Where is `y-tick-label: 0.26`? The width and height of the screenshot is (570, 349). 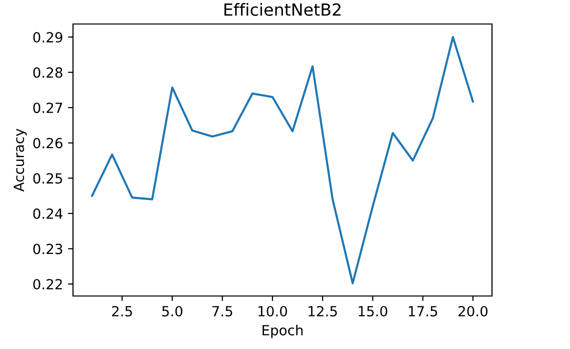
y-tick-label: 0.26 is located at coordinates (47, 143).